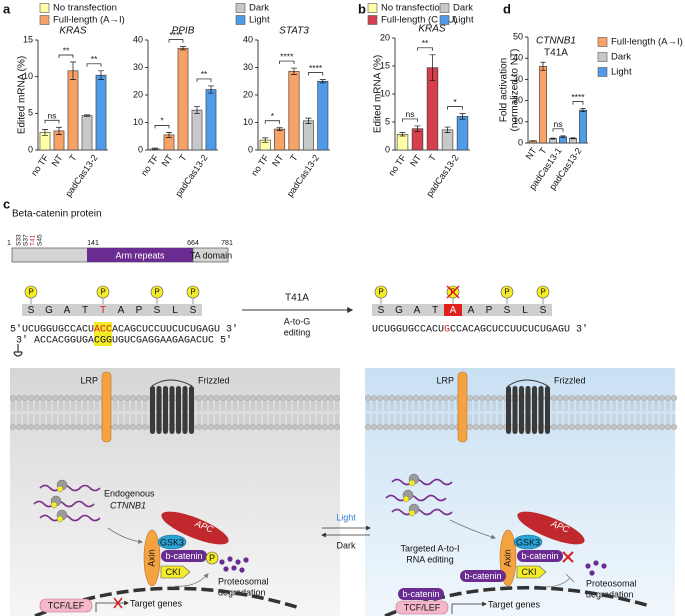  Describe the element at coordinates (447, 330) in the screenshot. I see `rna-sequence: G` at that location.